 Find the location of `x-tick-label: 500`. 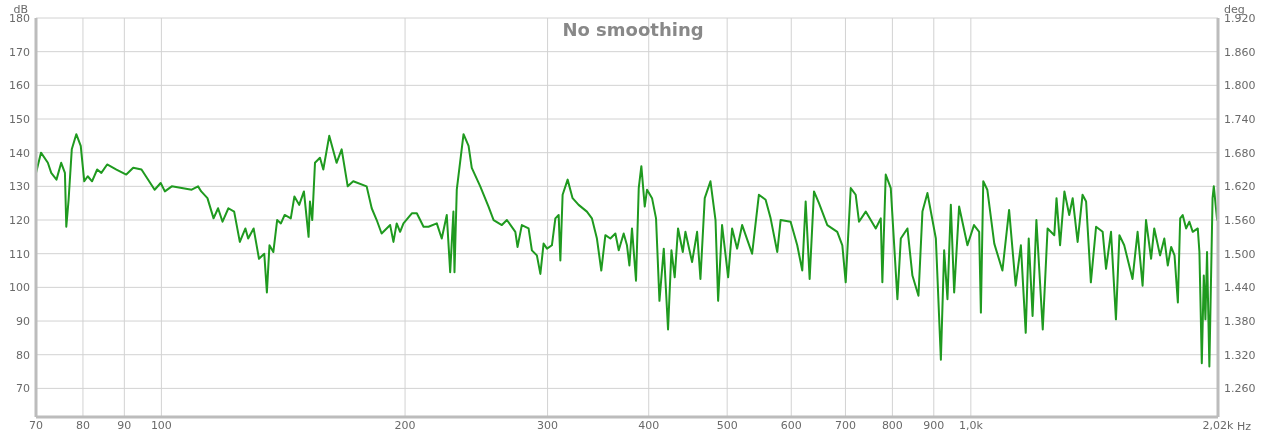

x-tick-label: 500 is located at coordinates (727, 425).